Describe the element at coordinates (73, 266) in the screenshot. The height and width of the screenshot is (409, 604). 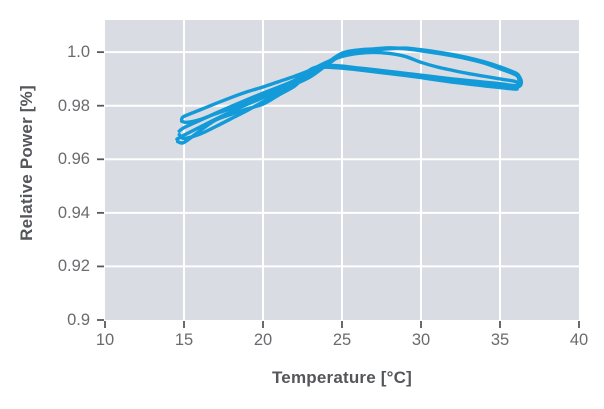
I see `y-tick-label: 0.92` at that location.